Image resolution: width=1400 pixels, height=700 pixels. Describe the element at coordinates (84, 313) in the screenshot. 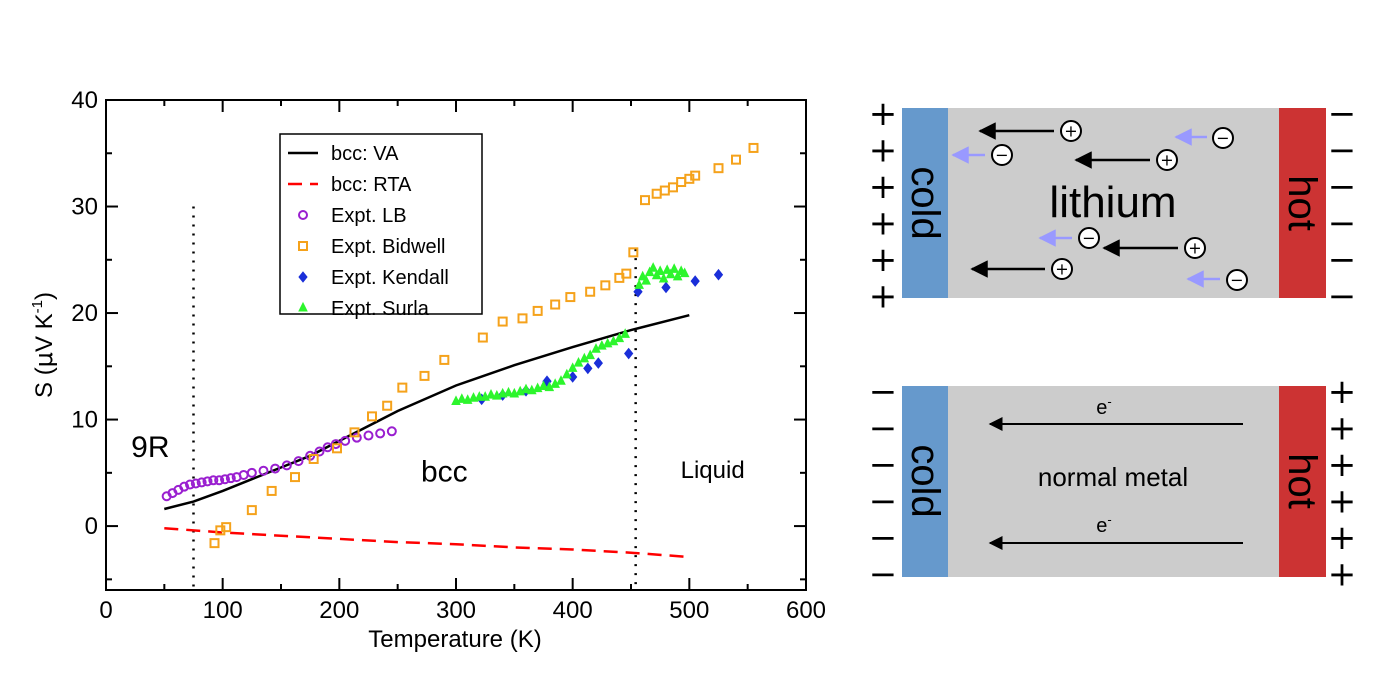

I see `y-tick-label: 20` at that location.